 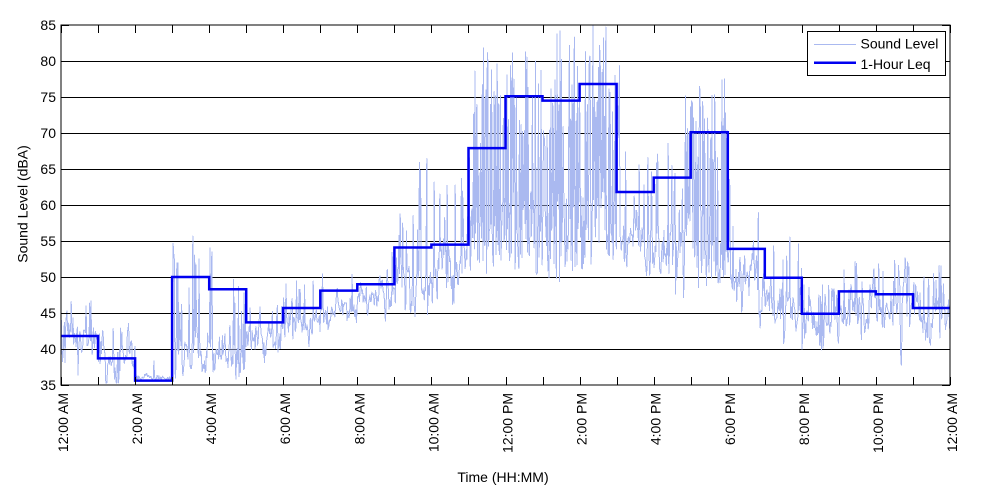 What do you see at coordinates (48, 205) in the screenshot?
I see `svg-text: 60` at bounding box center [48, 205].